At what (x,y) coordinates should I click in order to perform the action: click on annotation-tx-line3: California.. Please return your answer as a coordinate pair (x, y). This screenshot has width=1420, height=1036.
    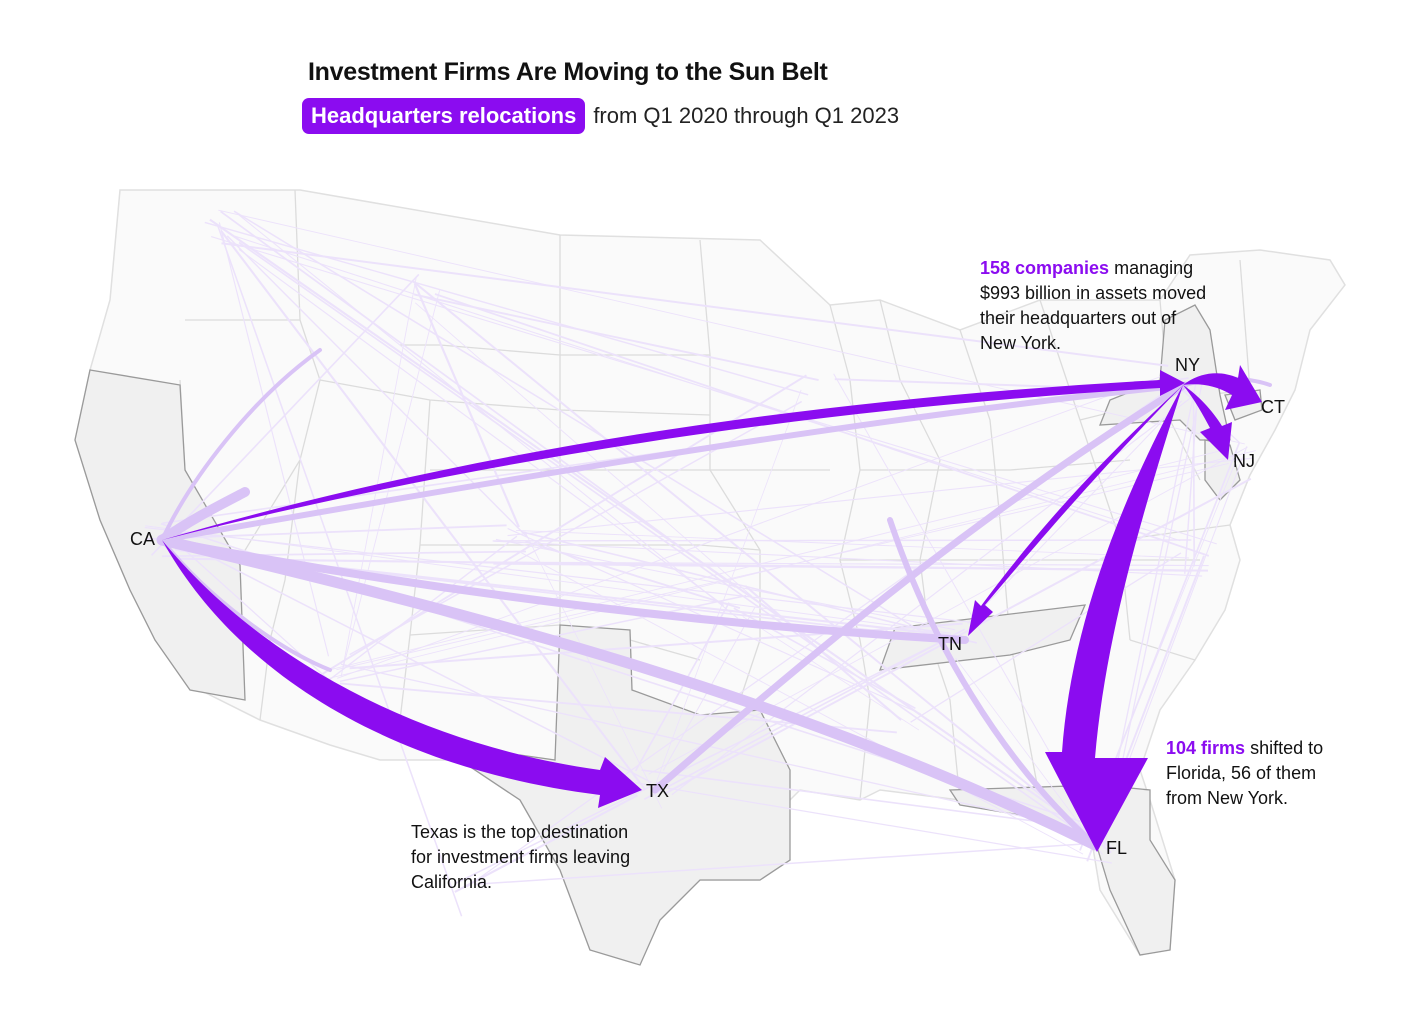
    Looking at the image, I should click on (452, 882).